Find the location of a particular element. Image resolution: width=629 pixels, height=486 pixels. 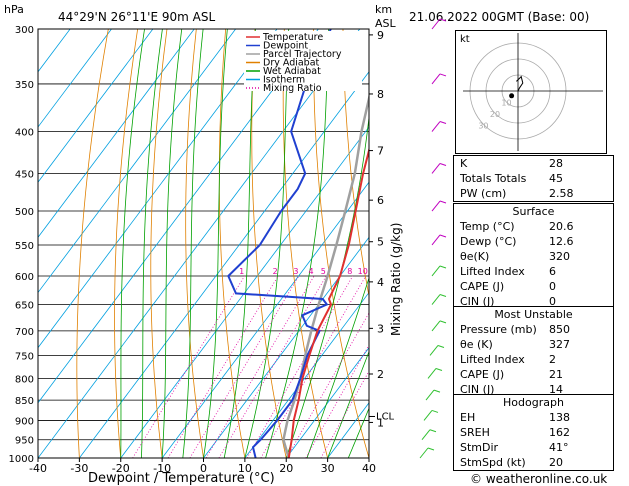

hodograph-stat-row: StmDir 41° is located at coordinates (533, 447).